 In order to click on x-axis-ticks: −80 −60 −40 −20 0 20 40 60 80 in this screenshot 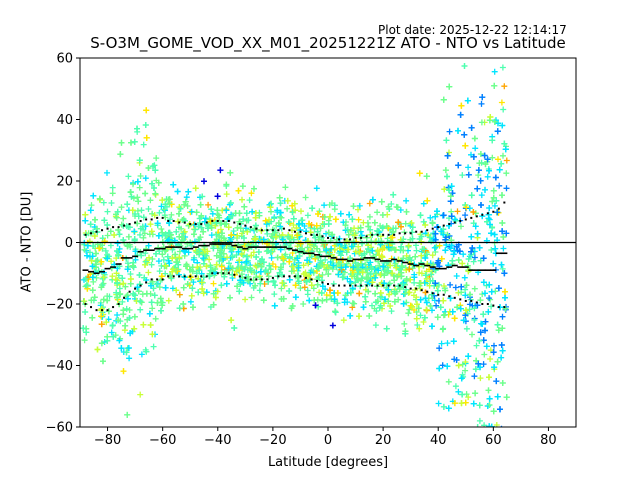, I will do `click(325, 437)`.